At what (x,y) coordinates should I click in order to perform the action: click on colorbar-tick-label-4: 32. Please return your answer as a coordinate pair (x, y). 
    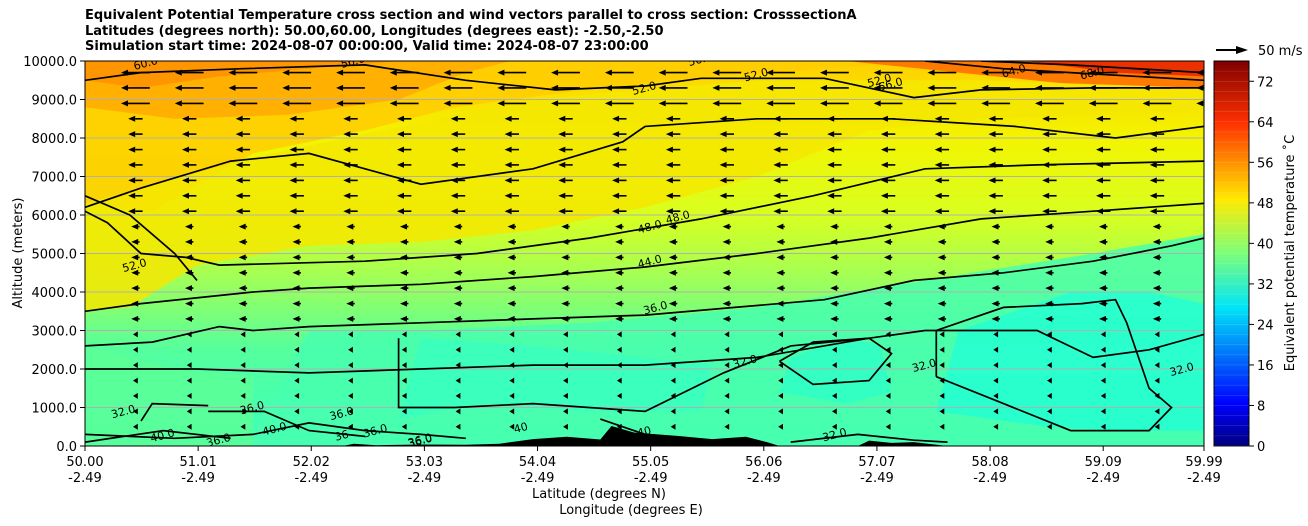
    Looking at the image, I should click on (1265, 285).